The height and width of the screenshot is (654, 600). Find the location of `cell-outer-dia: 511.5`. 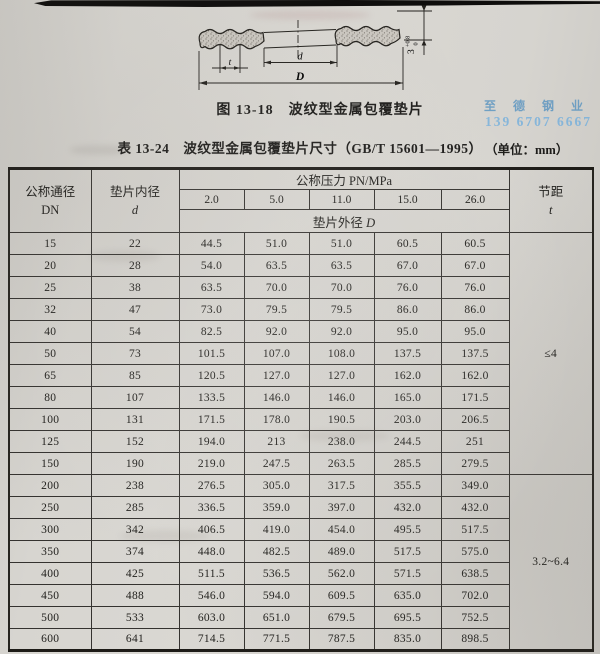

cell-outer-dia: 511.5 is located at coordinates (211, 573).